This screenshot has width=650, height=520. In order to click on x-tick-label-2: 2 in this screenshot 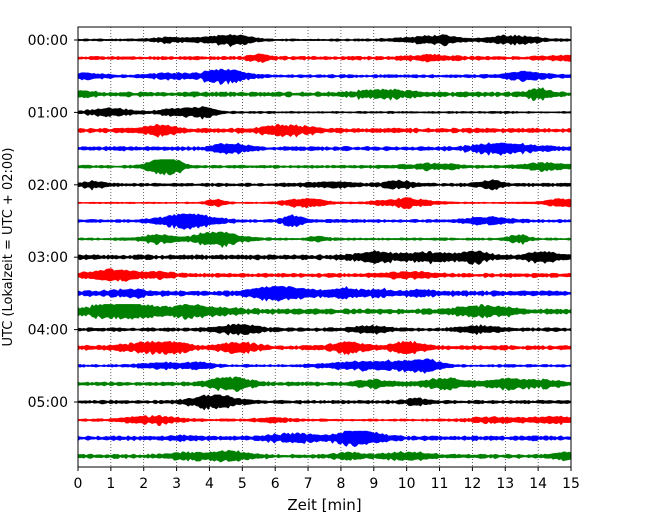, I will do `click(143, 484)`.